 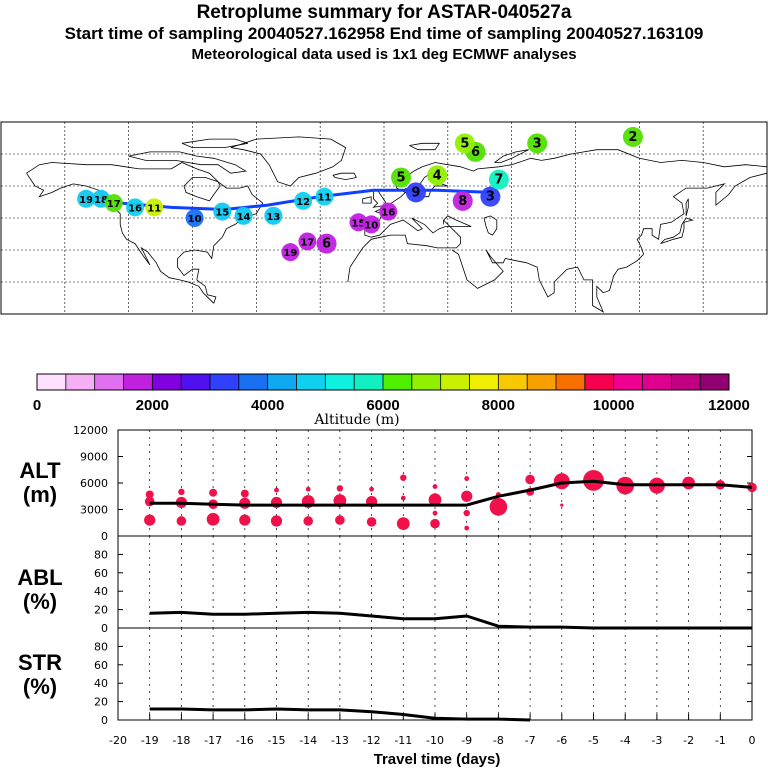 What do you see at coordinates (688, 740) in the screenshot?
I see `x-tick-label: -2` at bounding box center [688, 740].